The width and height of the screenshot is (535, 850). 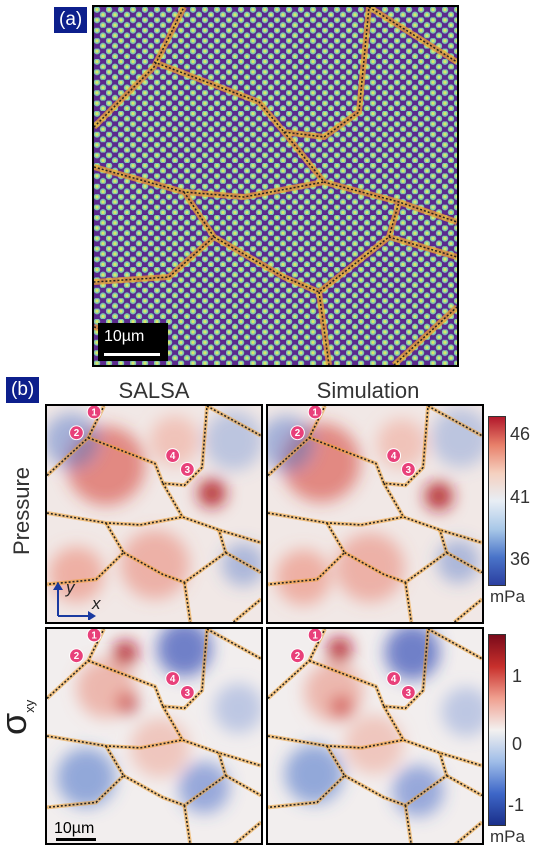 I want to click on shear-tick-low: -1, so click(x=516, y=805).